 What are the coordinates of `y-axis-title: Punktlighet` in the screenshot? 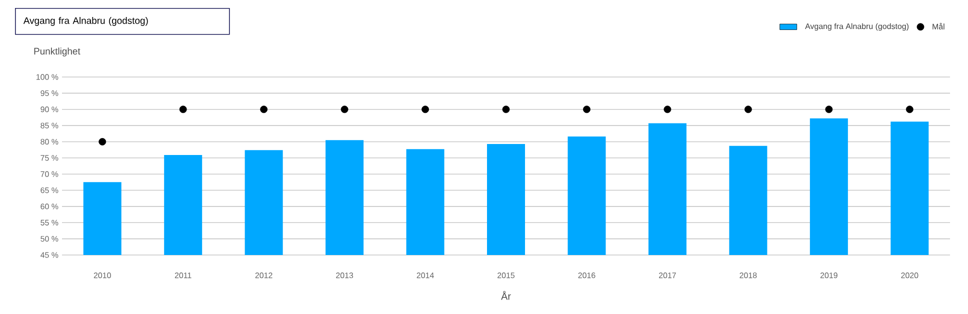 It's located at (57, 52).